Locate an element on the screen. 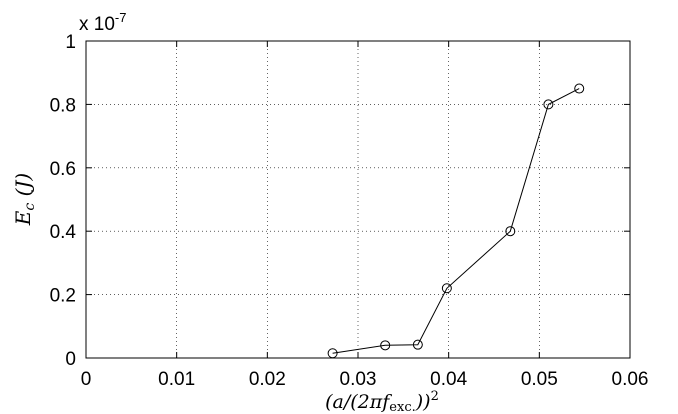 The image size is (678, 414). multiplier-base: x 10 is located at coordinates (97, 24).